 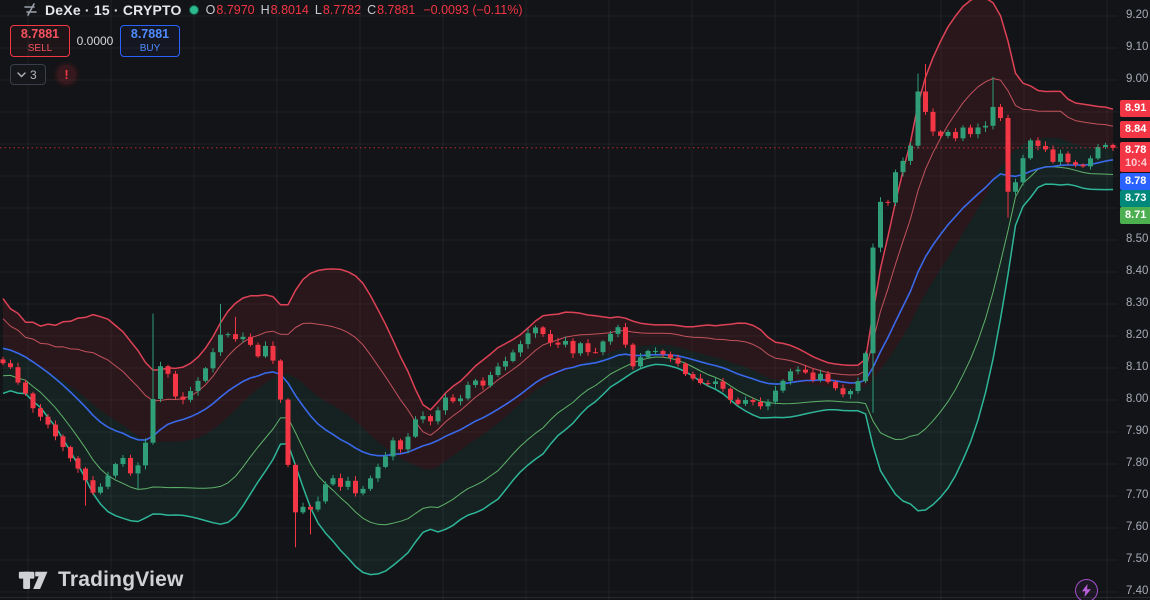 What do you see at coordinates (1137, 79) in the screenshot?
I see `price-tick-label: 9.00` at bounding box center [1137, 79].